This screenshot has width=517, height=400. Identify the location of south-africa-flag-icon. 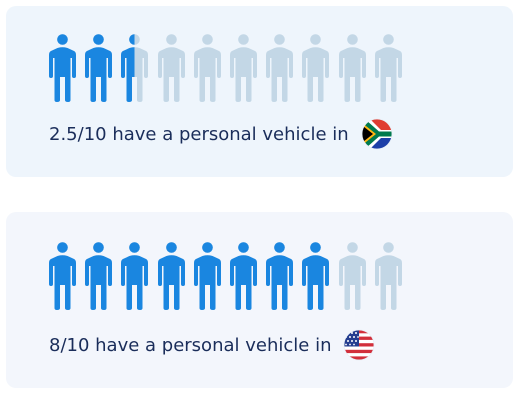
(377, 134).